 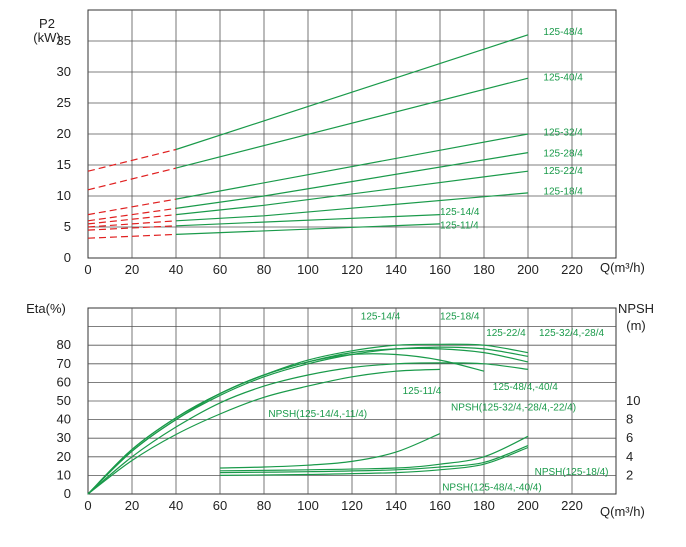 What do you see at coordinates (528, 505) in the screenshot?
I see `efficiency-x-tick-label: 200` at bounding box center [528, 505].